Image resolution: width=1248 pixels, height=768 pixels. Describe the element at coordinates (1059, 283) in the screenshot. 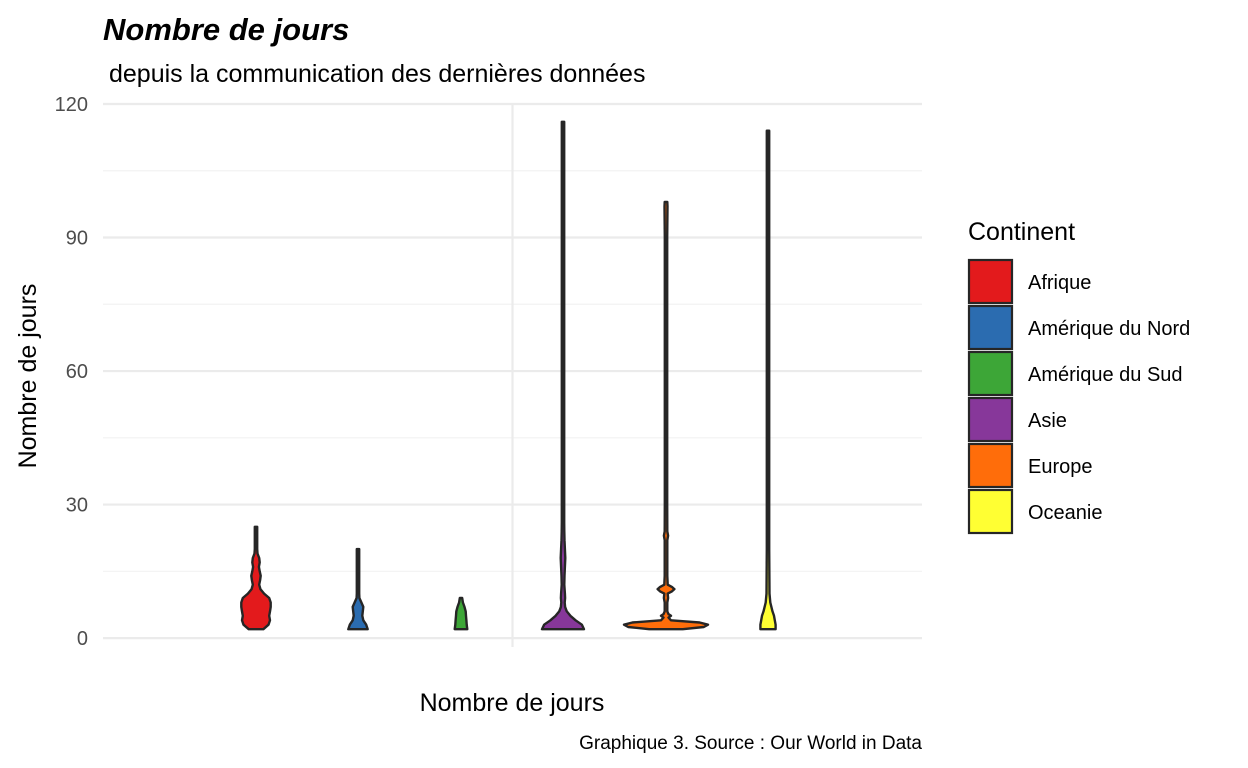

I see `legend-label: Afrique` at that location.